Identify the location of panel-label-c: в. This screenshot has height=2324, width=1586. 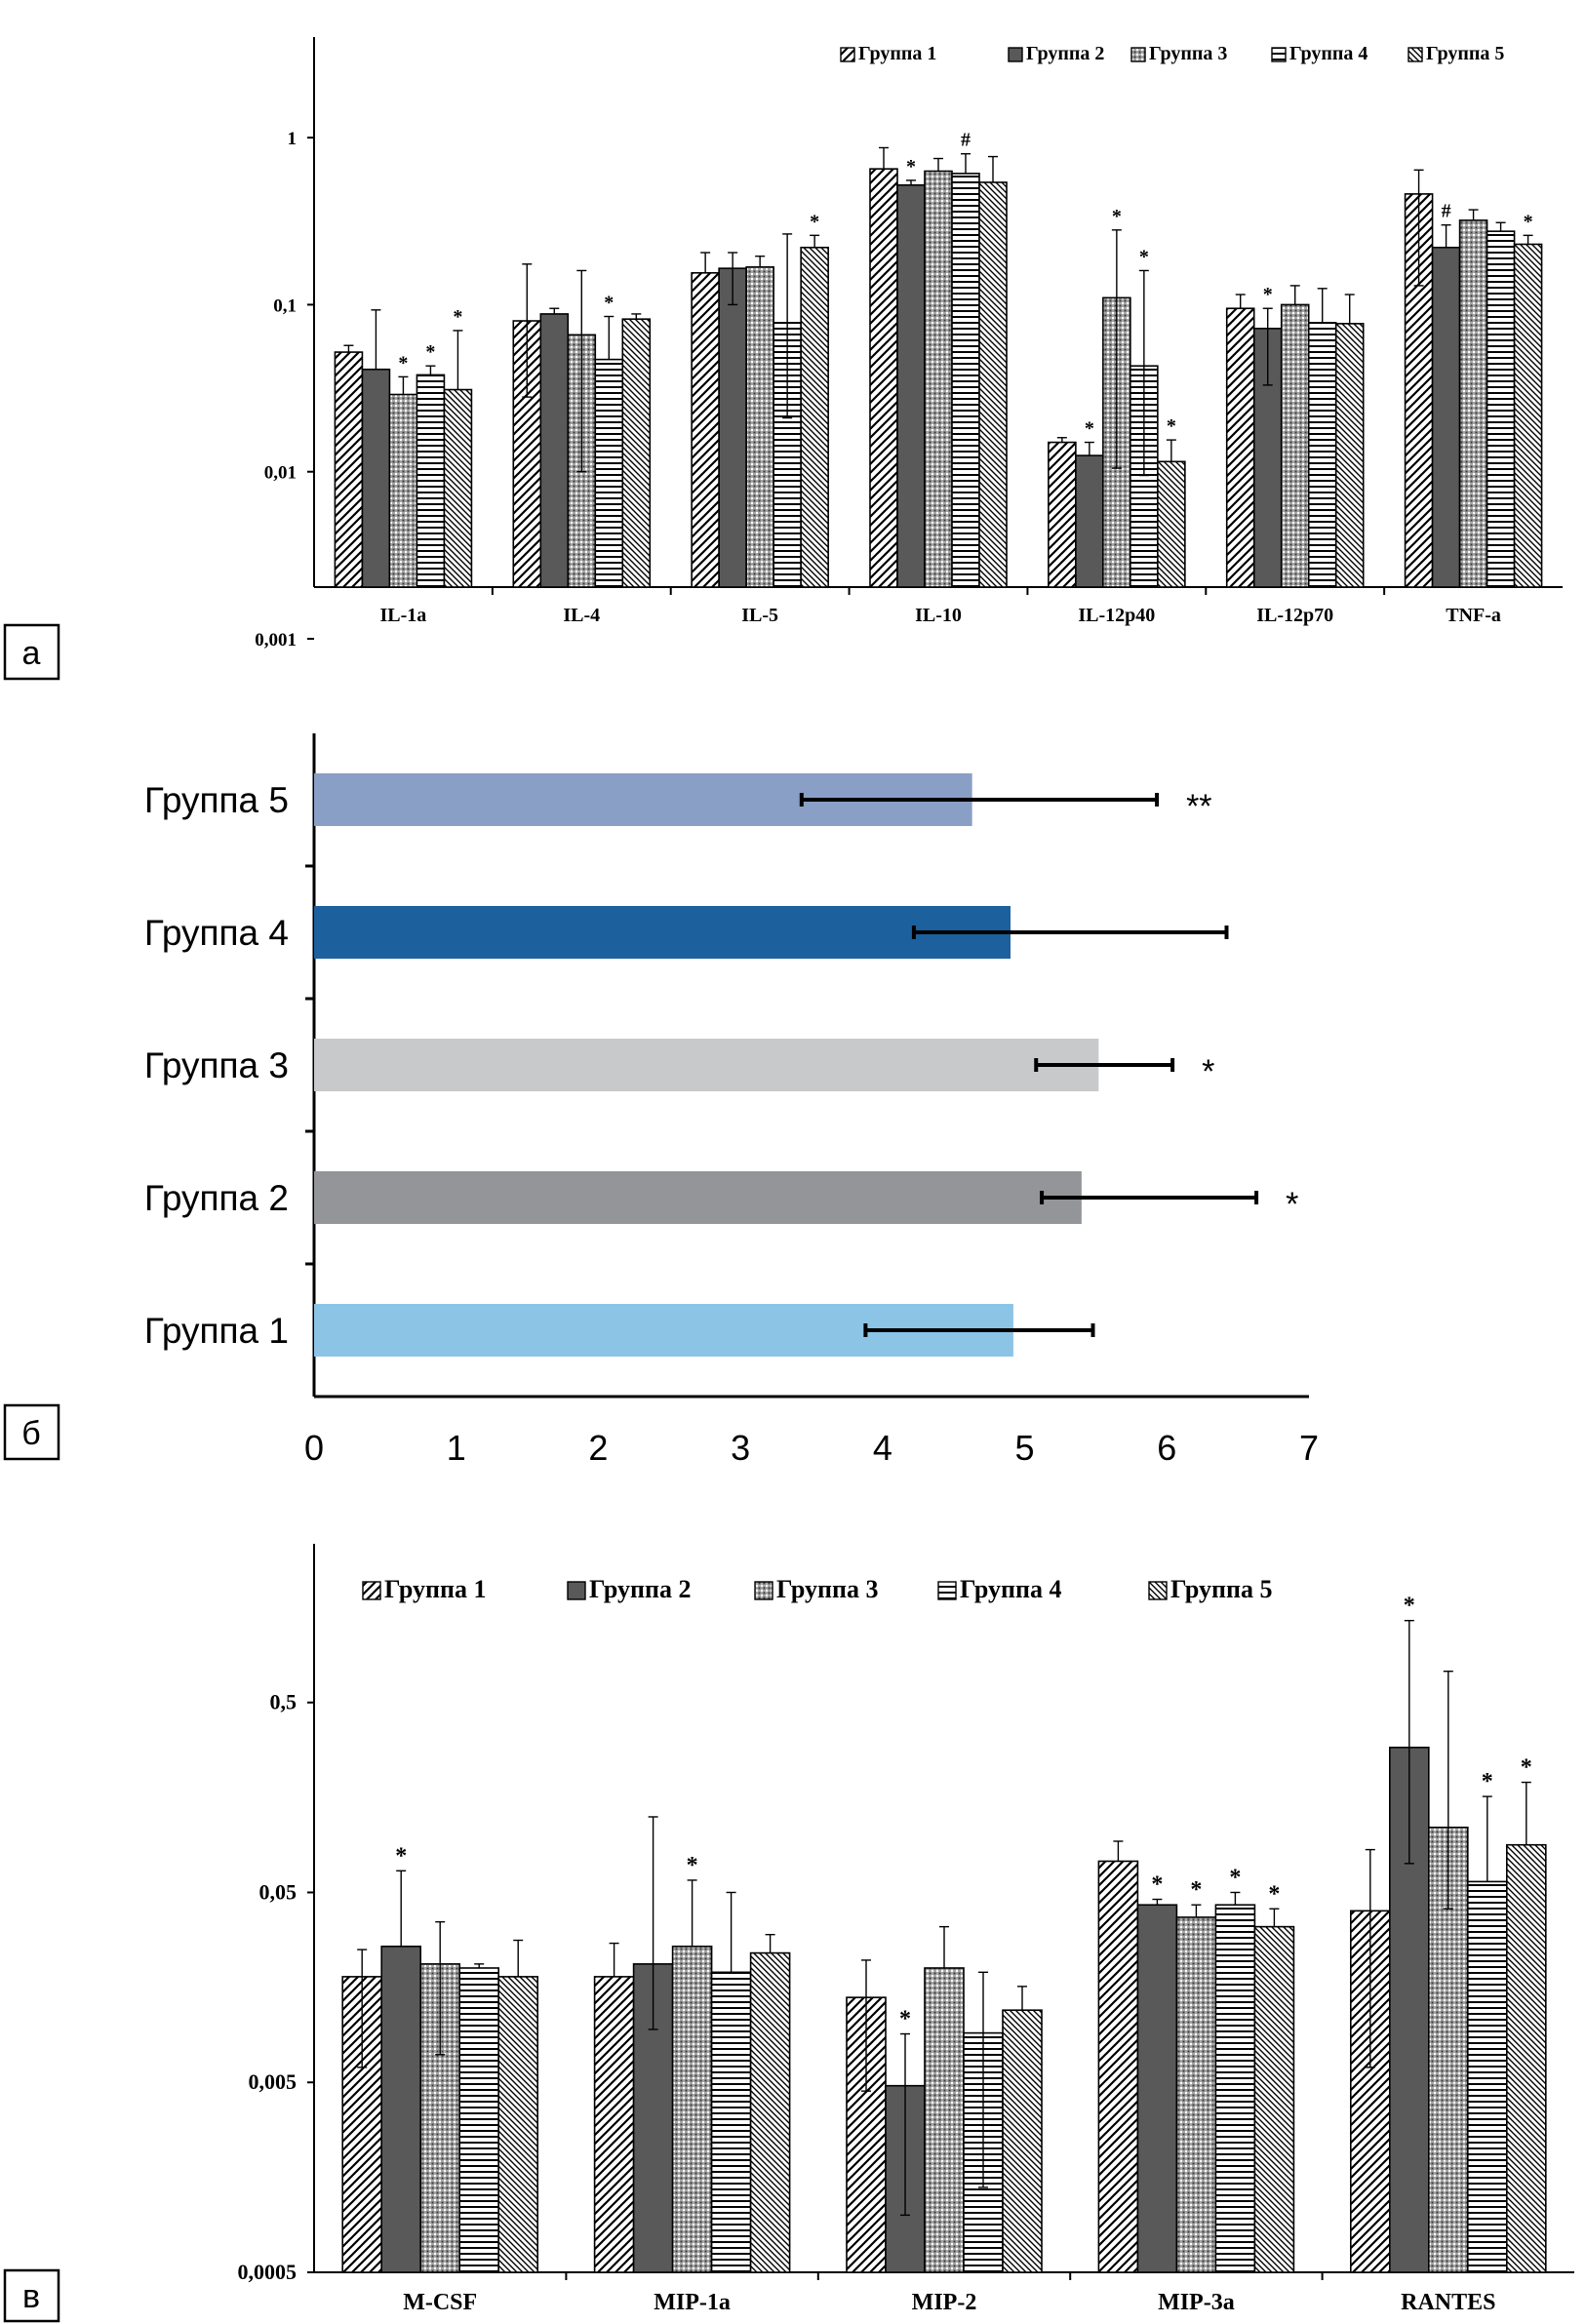
(32, 2295).